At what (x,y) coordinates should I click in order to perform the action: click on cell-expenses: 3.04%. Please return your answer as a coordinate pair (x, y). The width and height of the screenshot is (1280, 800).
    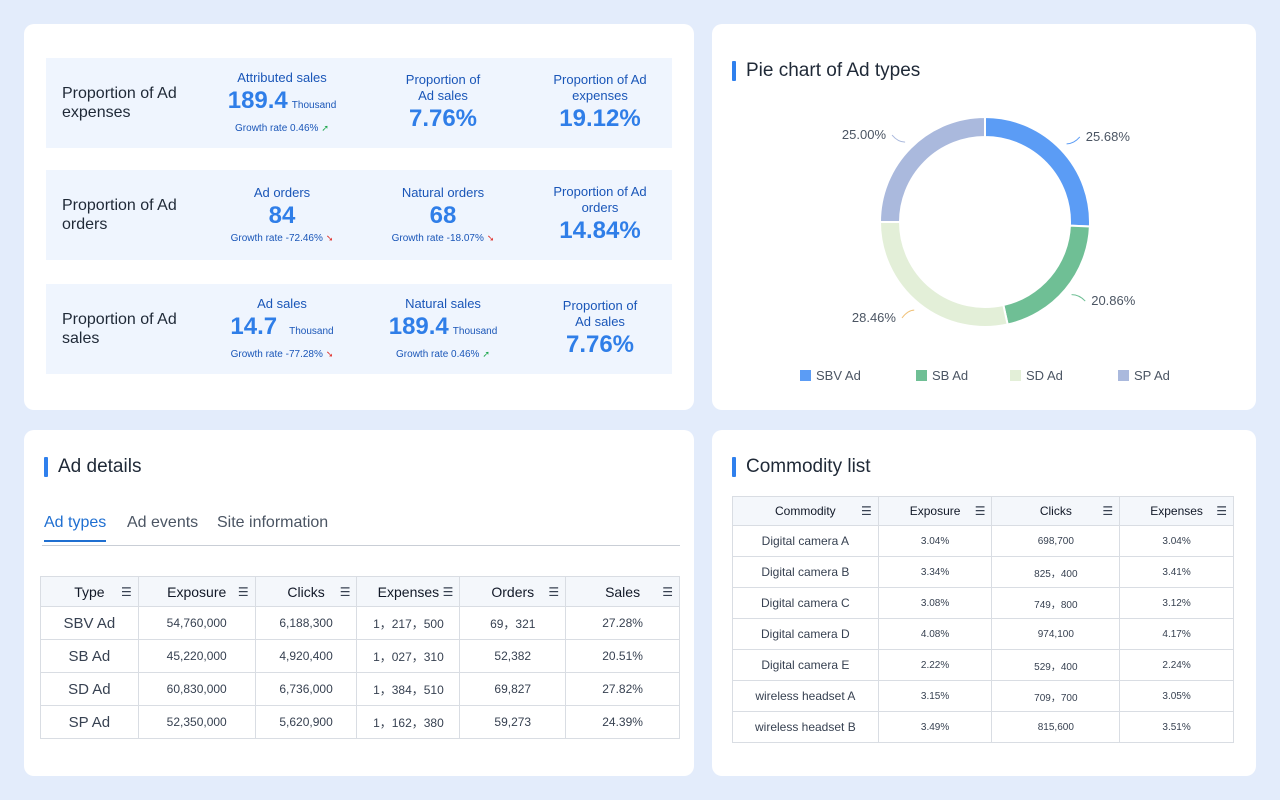
    Looking at the image, I should click on (1176, 541).